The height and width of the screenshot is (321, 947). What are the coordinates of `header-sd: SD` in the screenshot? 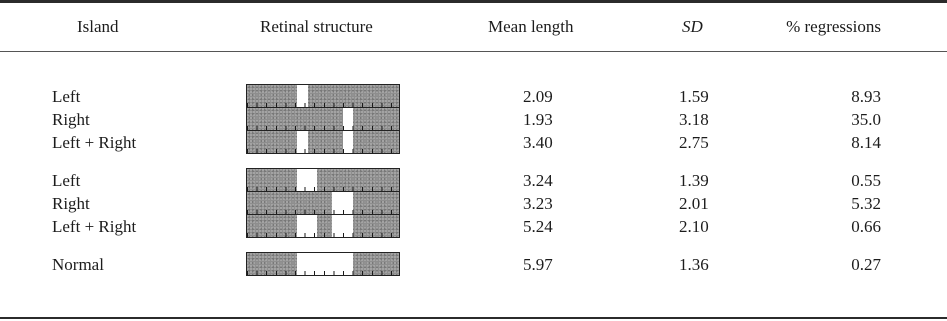 It's located at (692, 26).